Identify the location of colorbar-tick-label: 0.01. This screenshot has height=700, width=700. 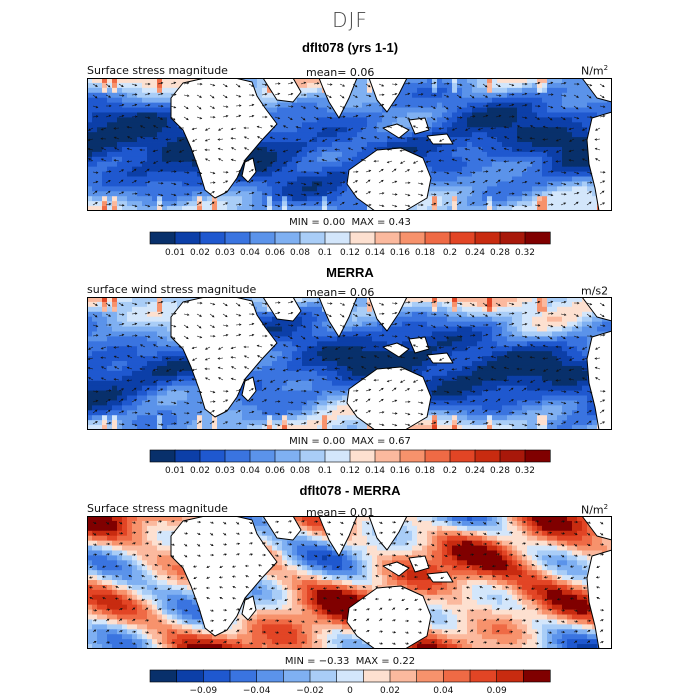
(175, 253).